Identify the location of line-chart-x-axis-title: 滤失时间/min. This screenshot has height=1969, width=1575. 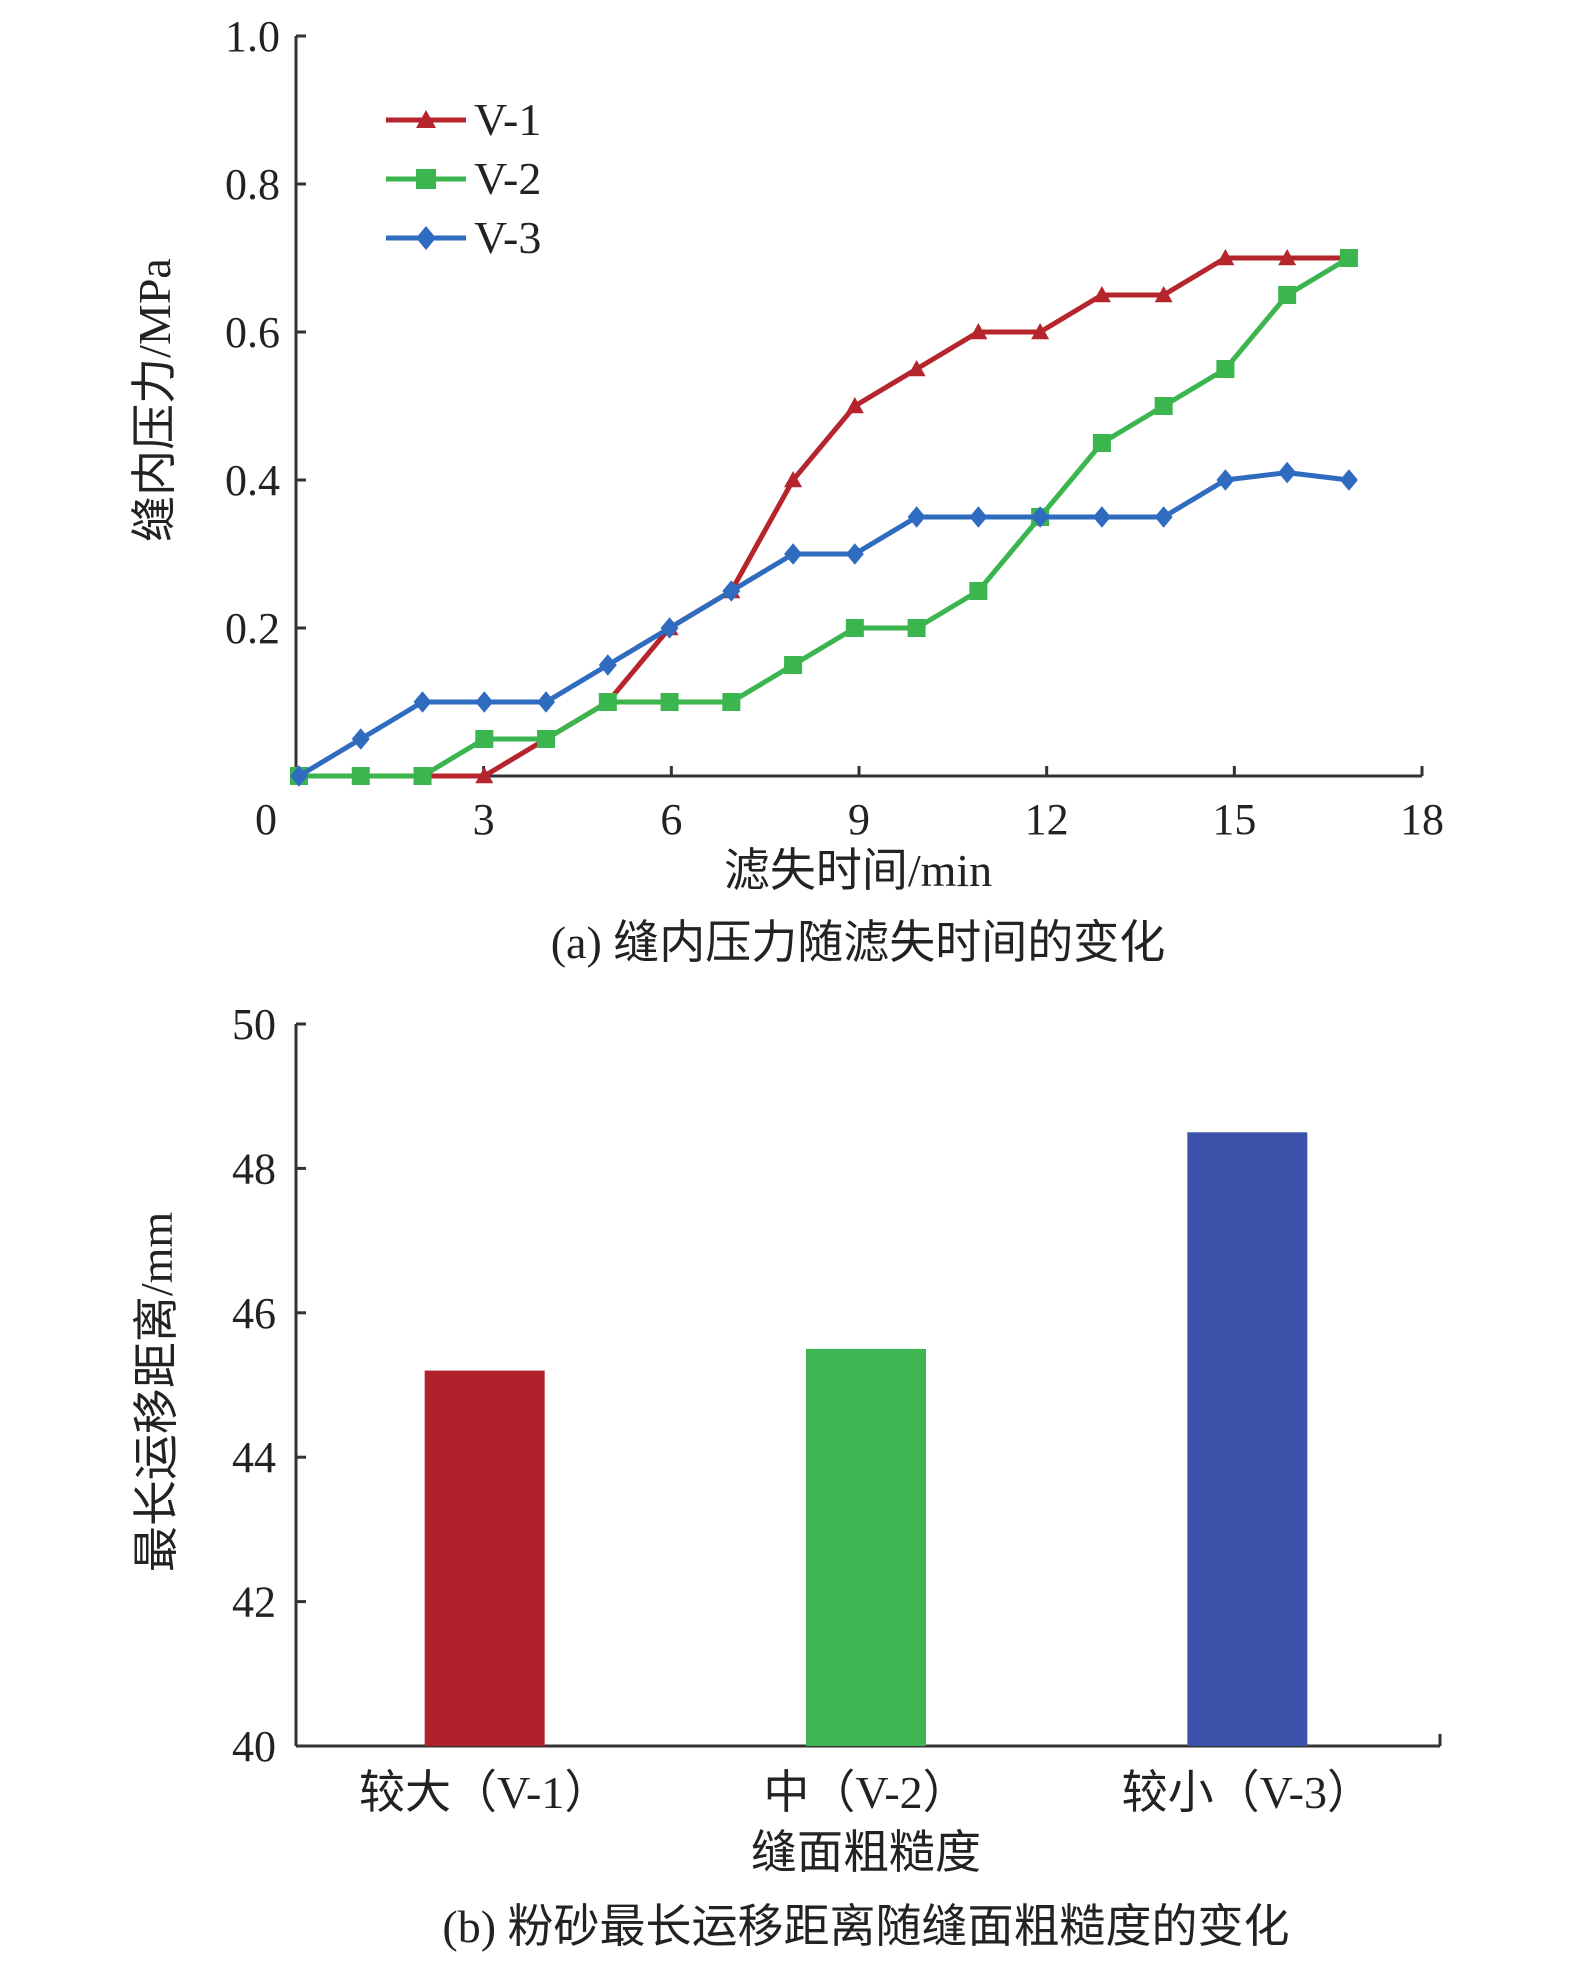
(858, 870).